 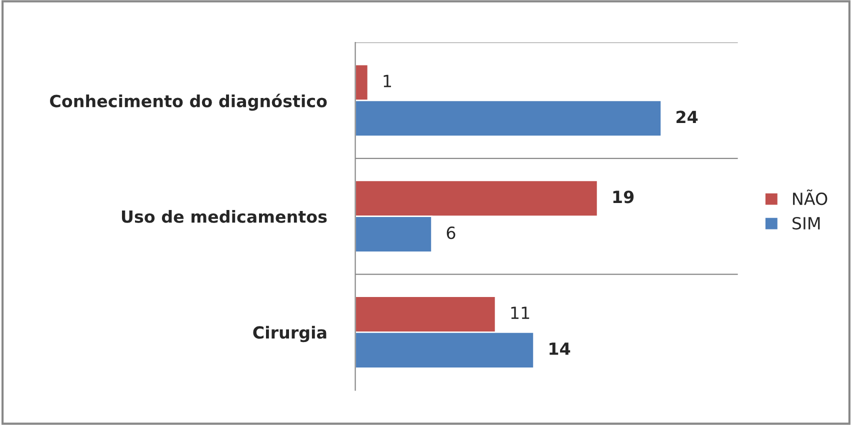 What do you see at coordinates (188, 102) in the screenshot?
I see `y-tick-label: Conhecimento do diagnóstico` at bounding box center [188, 102].